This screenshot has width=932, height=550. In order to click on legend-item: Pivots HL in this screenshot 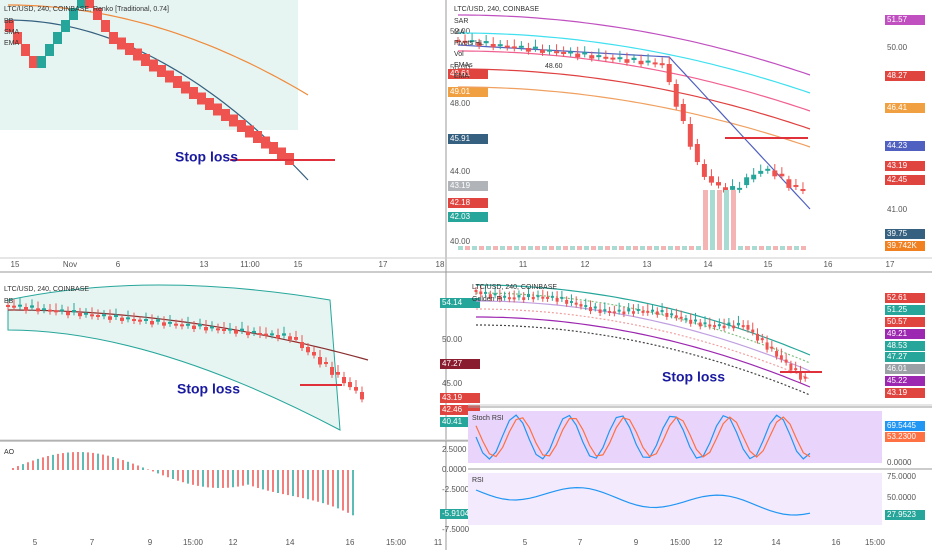, I will do `click(469, 43)`.